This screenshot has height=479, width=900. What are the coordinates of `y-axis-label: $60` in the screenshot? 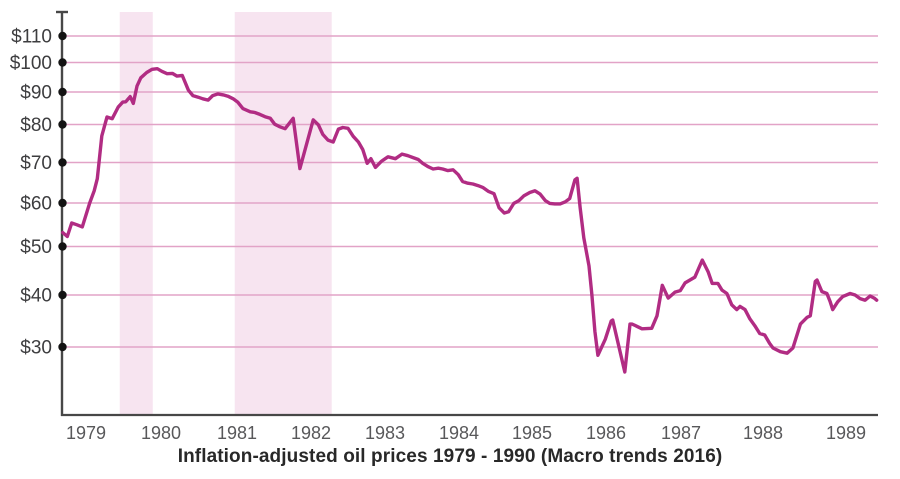 It's located at (36, 204).